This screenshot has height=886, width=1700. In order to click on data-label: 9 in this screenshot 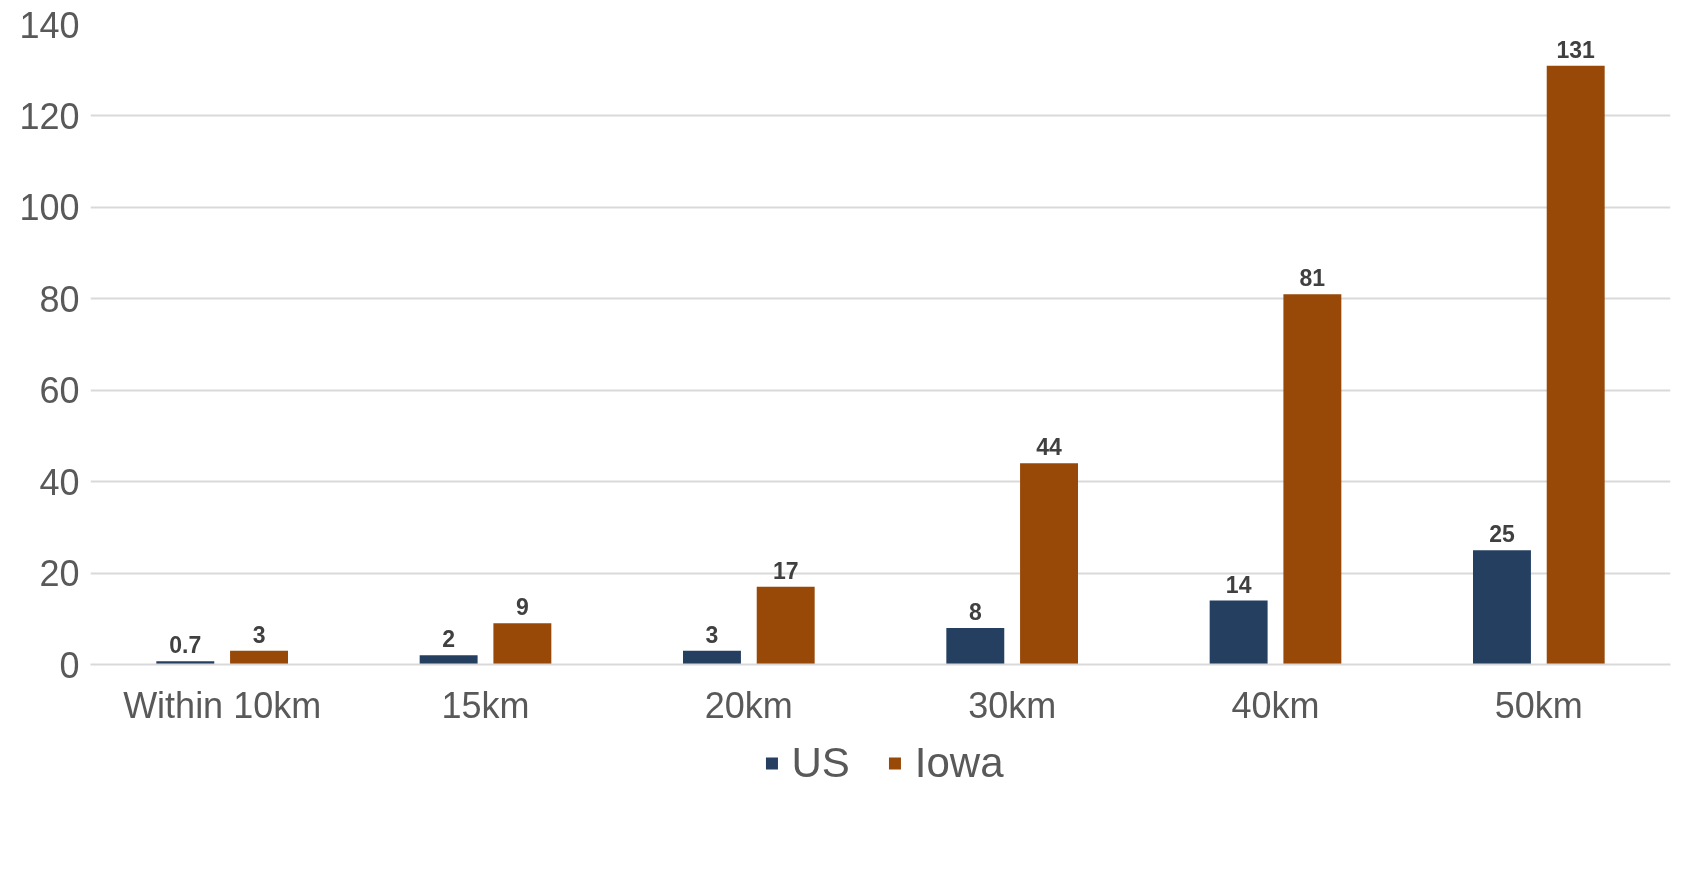, I will do `click(522, 607)`.